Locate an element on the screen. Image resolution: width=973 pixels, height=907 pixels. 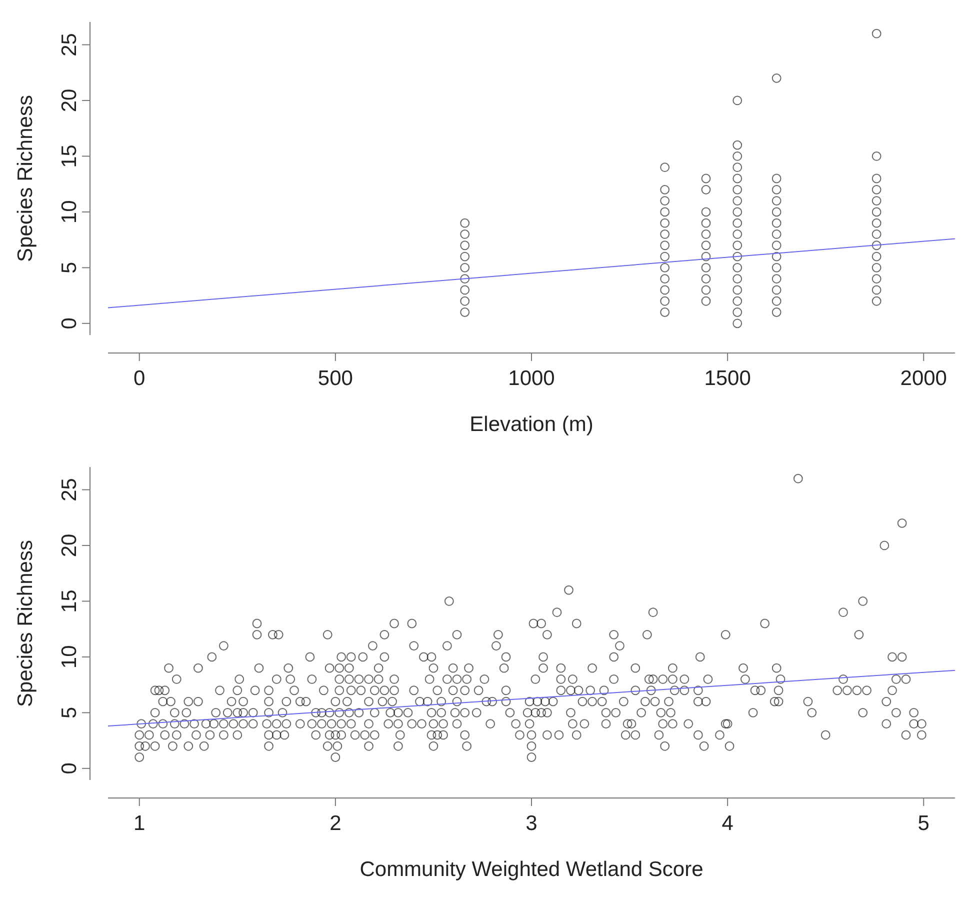
x-tick-label: 2000 is located at coordinates (923, 378).